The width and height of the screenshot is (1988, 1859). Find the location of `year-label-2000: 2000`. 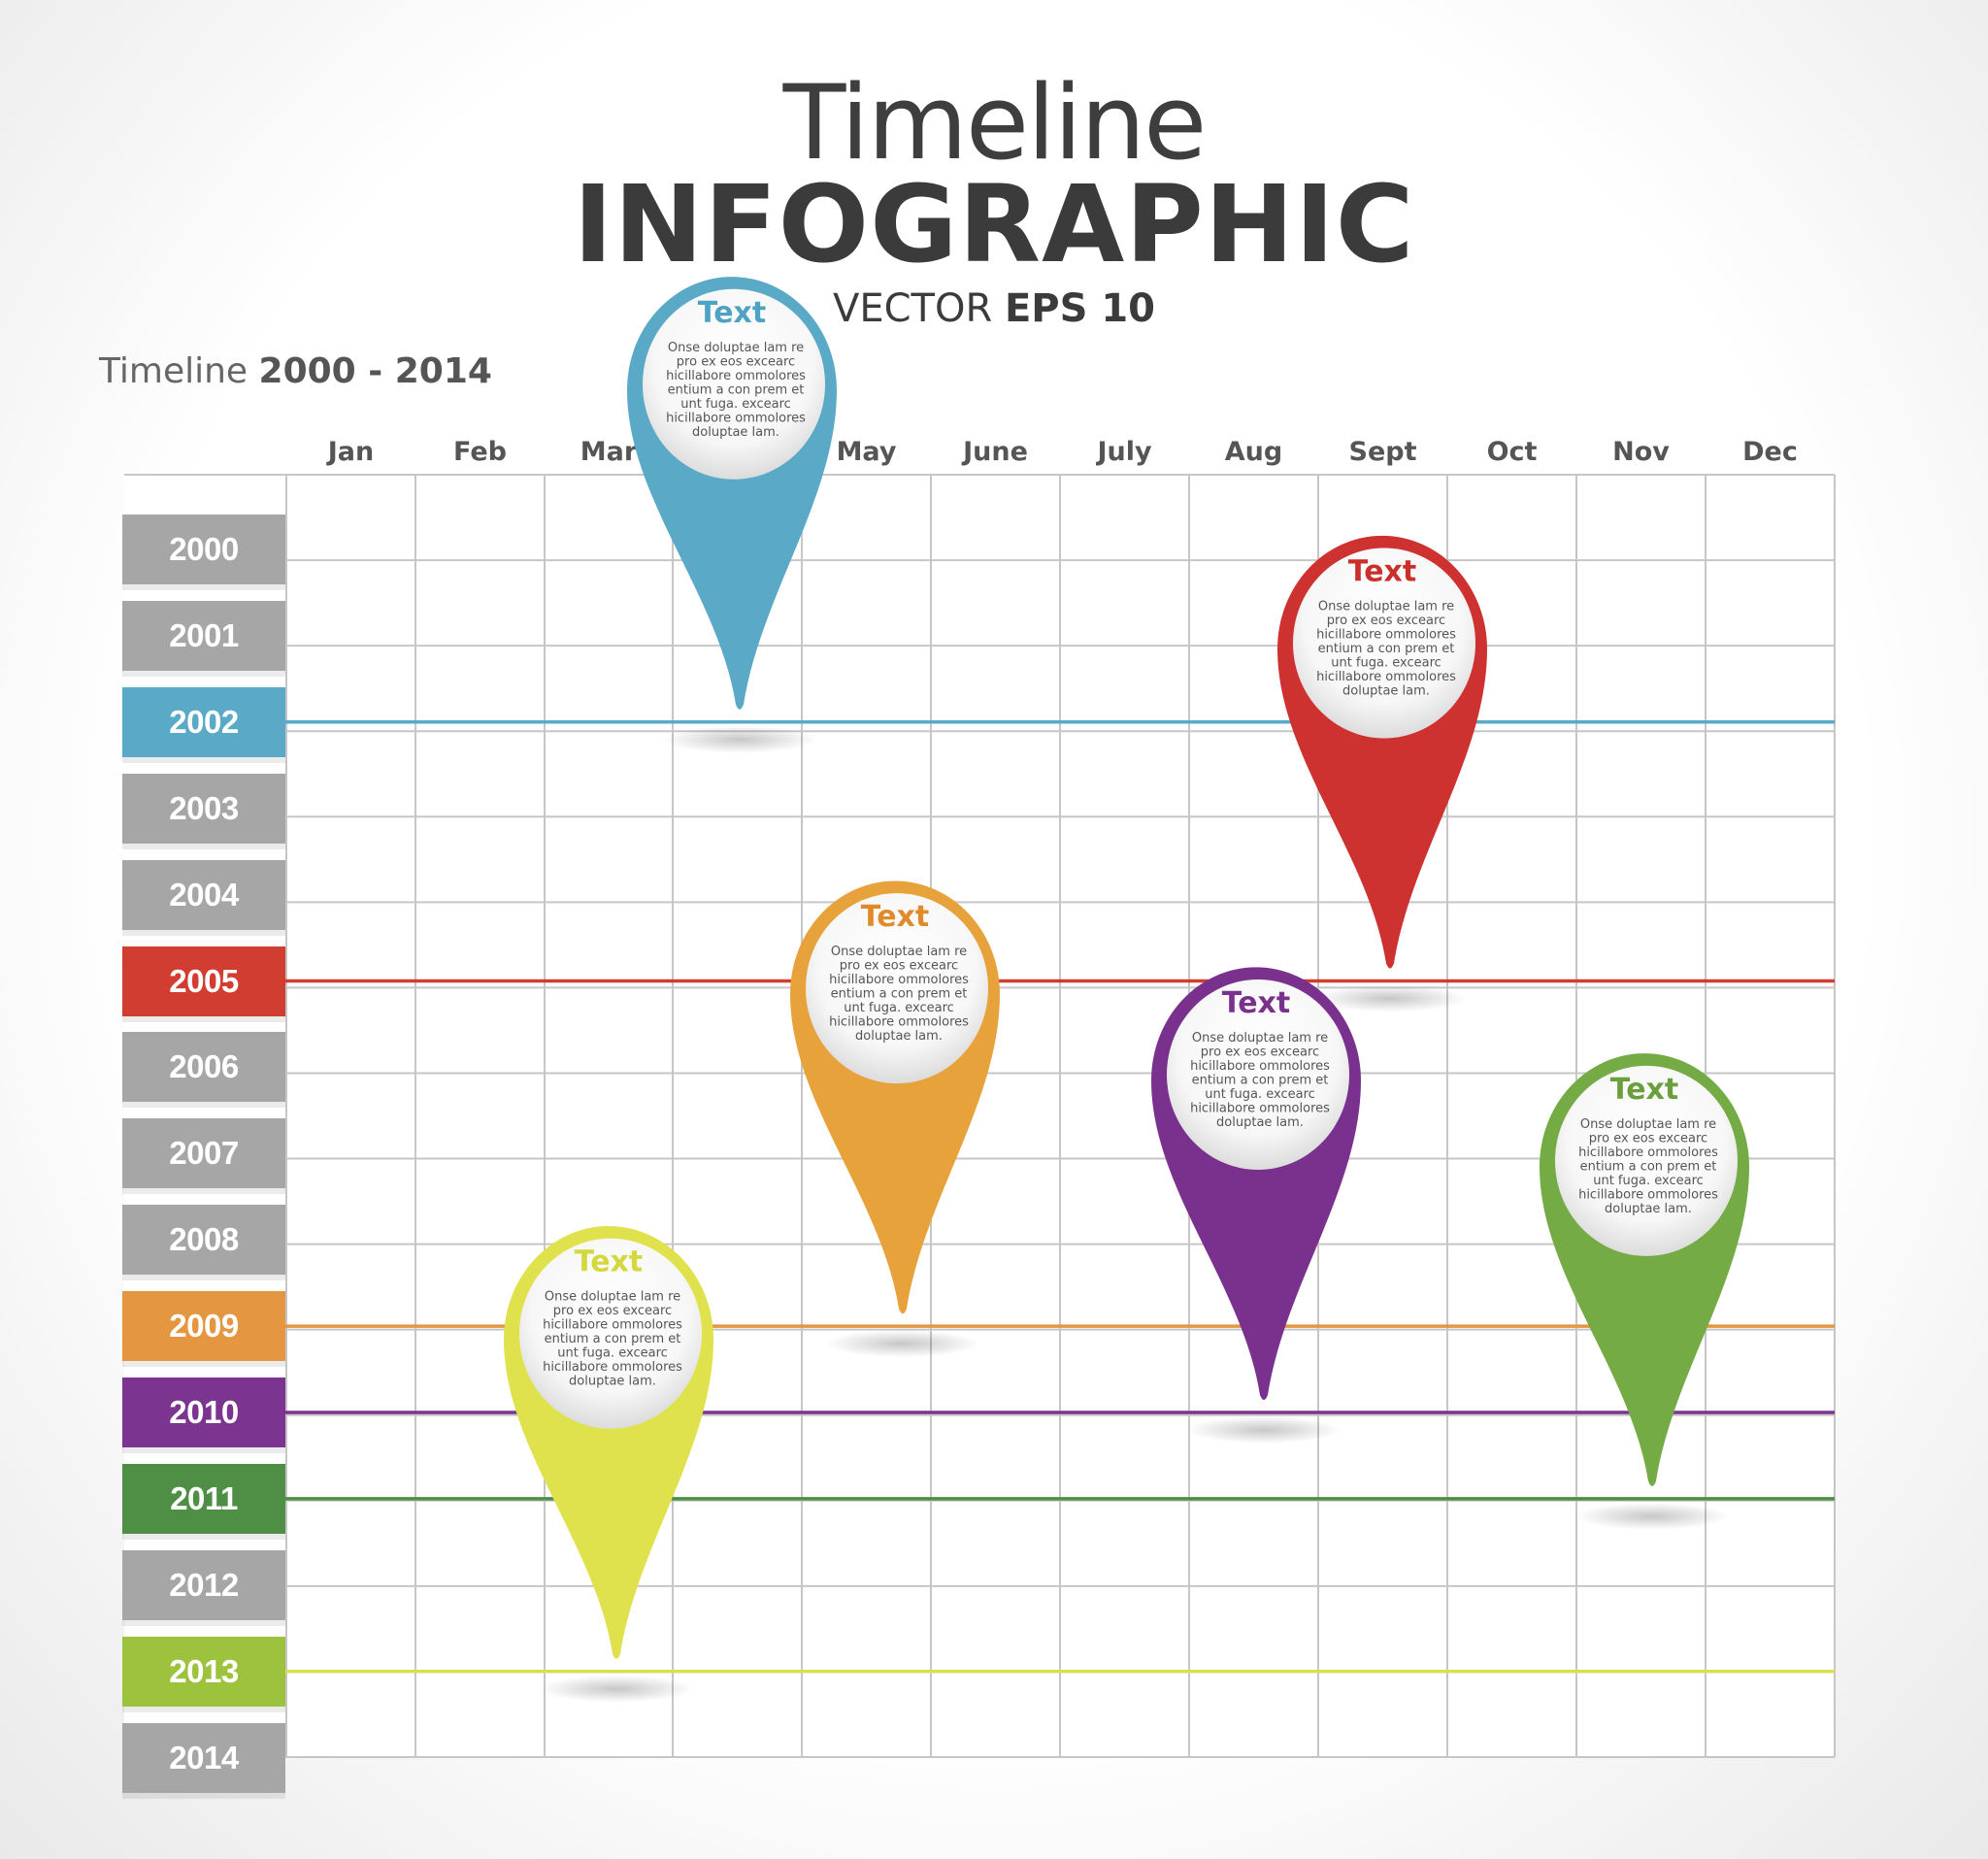

year-label-2000: 2000 is located at coordinates (203, 553).